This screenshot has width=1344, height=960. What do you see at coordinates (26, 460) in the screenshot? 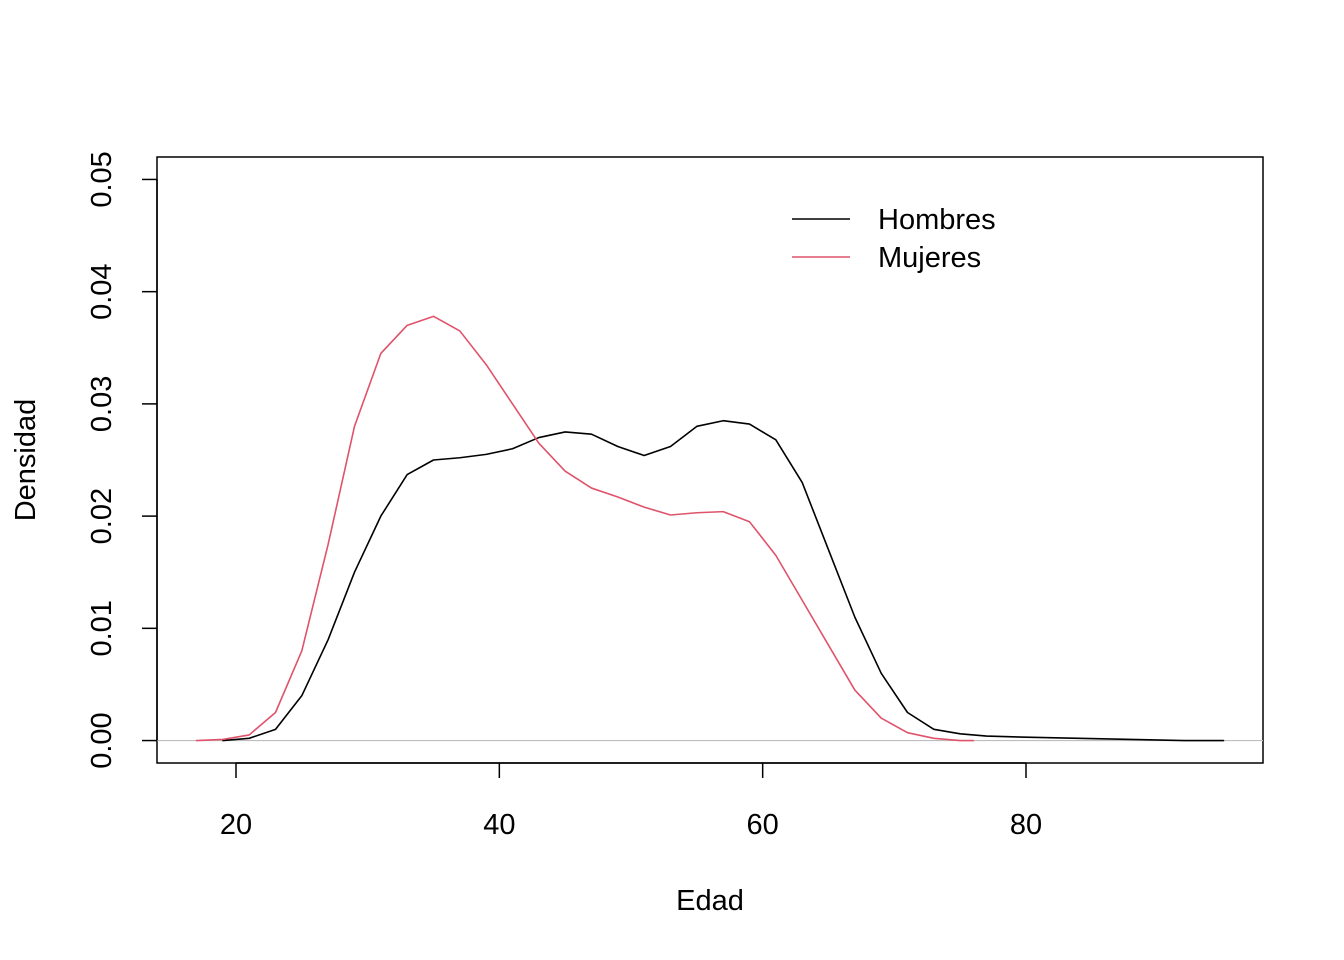
I see `y-axis-title: Densidad` at bounding box center [26, 460].